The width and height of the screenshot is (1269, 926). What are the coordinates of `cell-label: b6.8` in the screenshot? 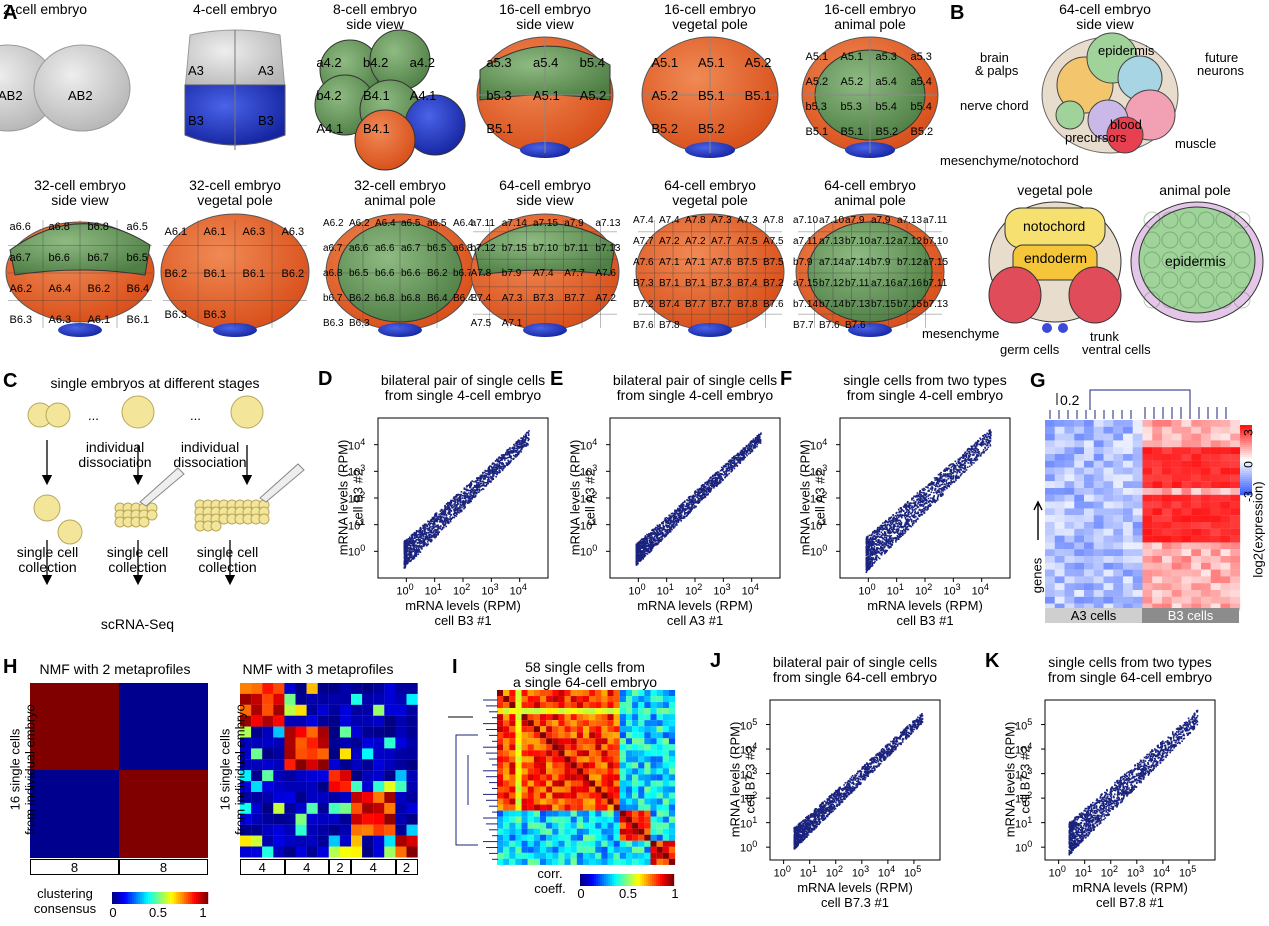 It's located at (98, 226).